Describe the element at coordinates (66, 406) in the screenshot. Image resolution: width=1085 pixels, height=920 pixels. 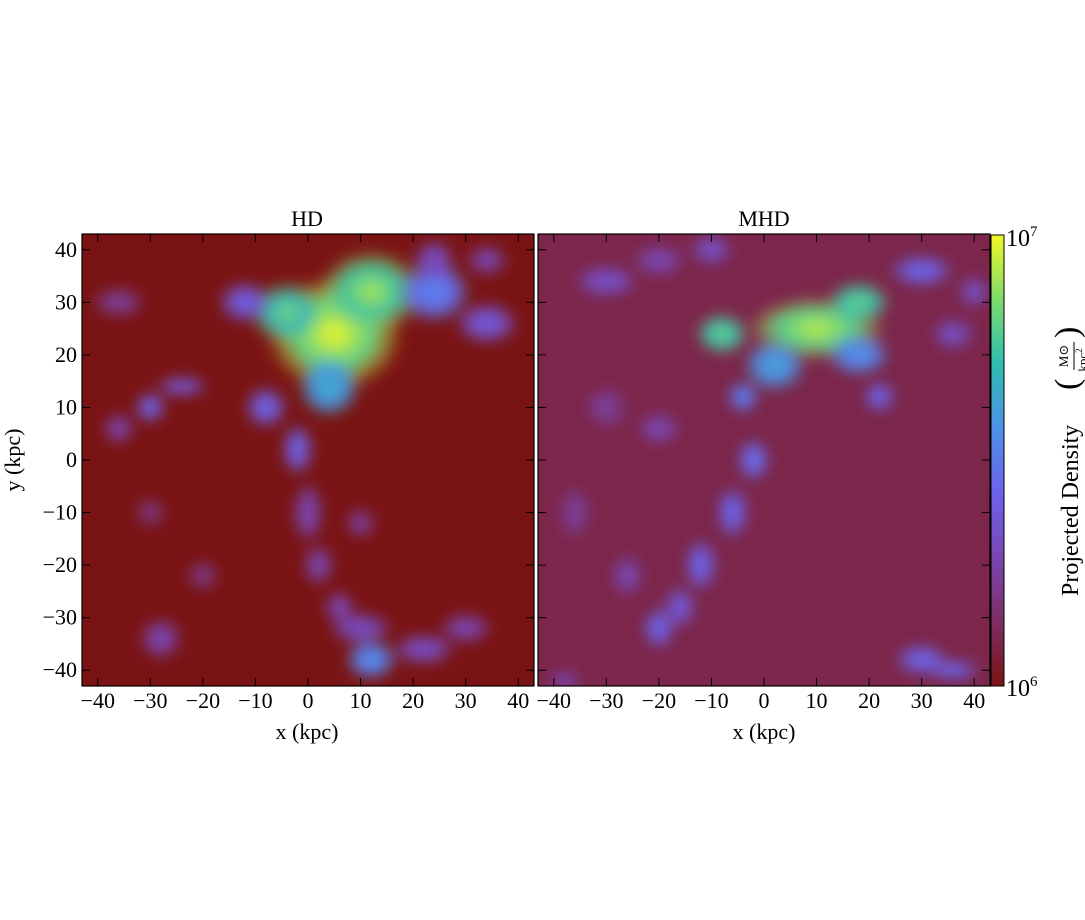
I see `y-tick-label: 10` at that location.